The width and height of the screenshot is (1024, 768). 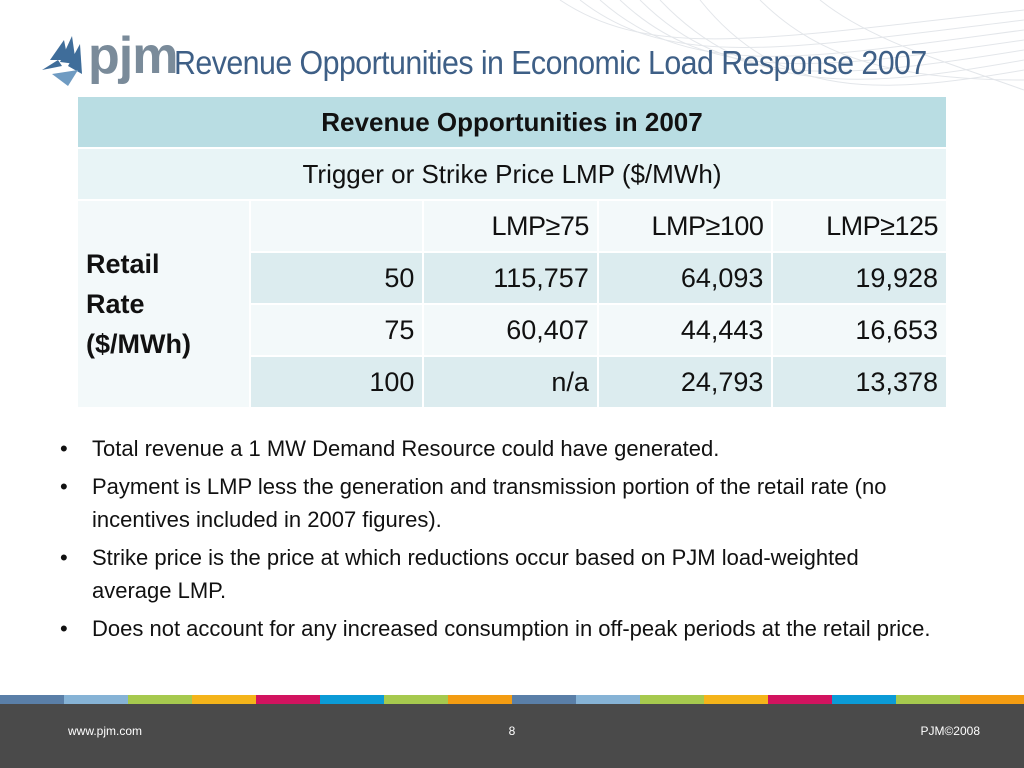 I want to click on column-header-cell: LMP≥125, so click(x=859, y=226).